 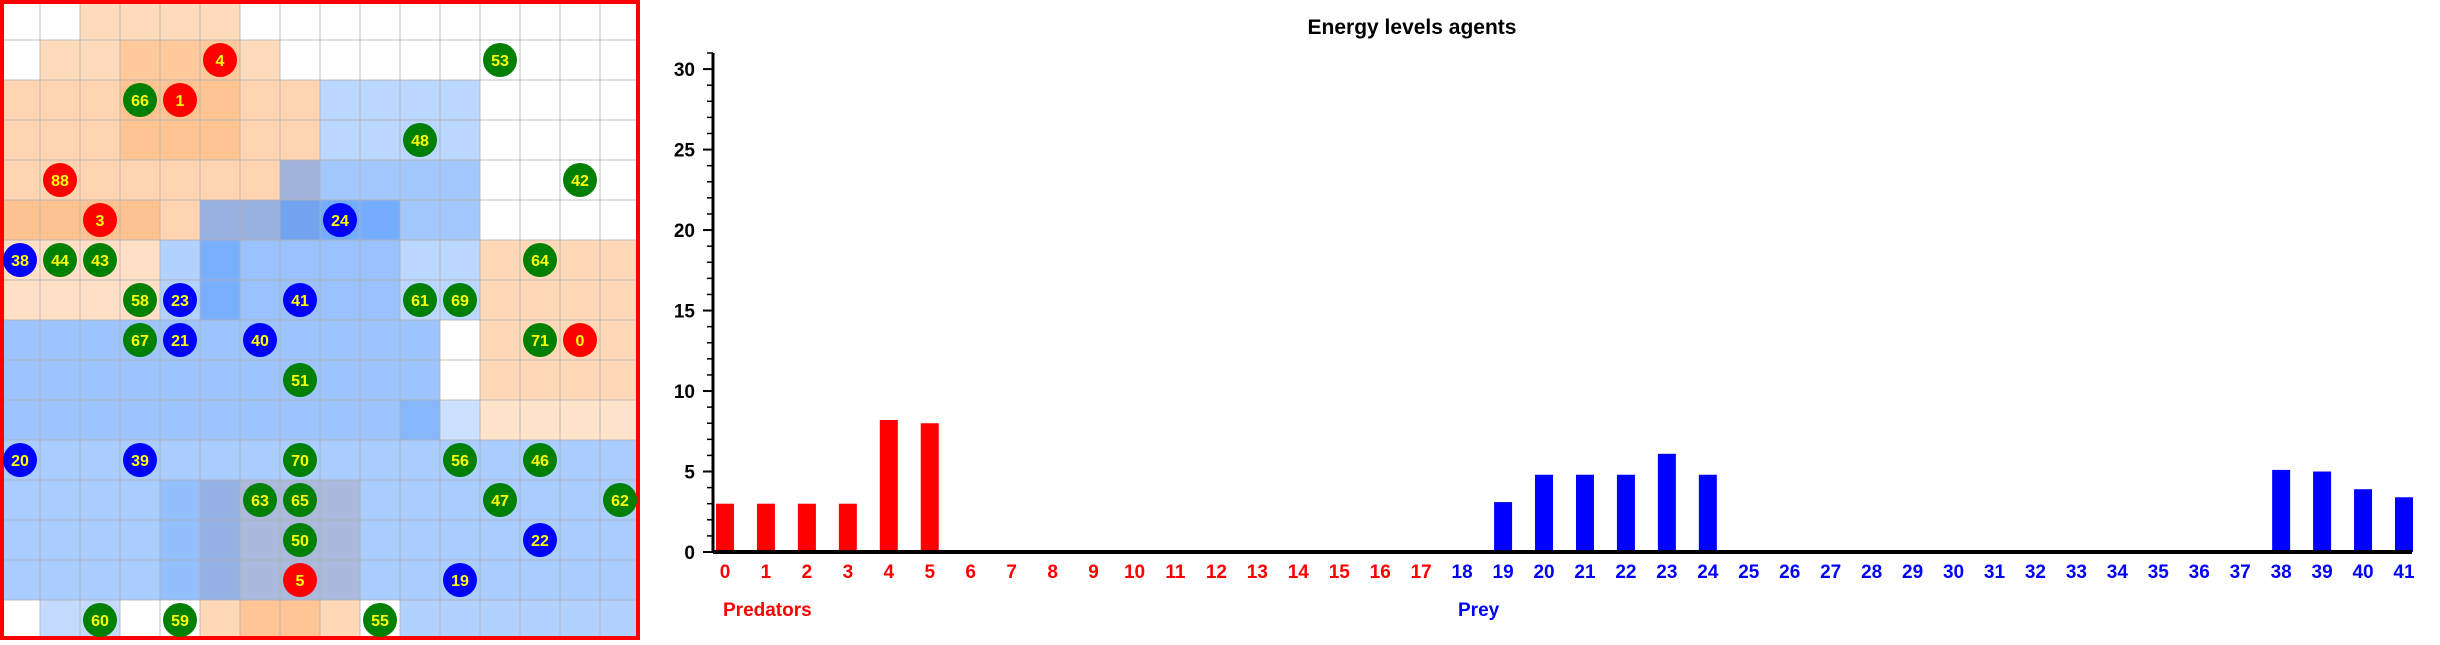 I want to click on x-tick-label: 4, so click(x=889, y=572).